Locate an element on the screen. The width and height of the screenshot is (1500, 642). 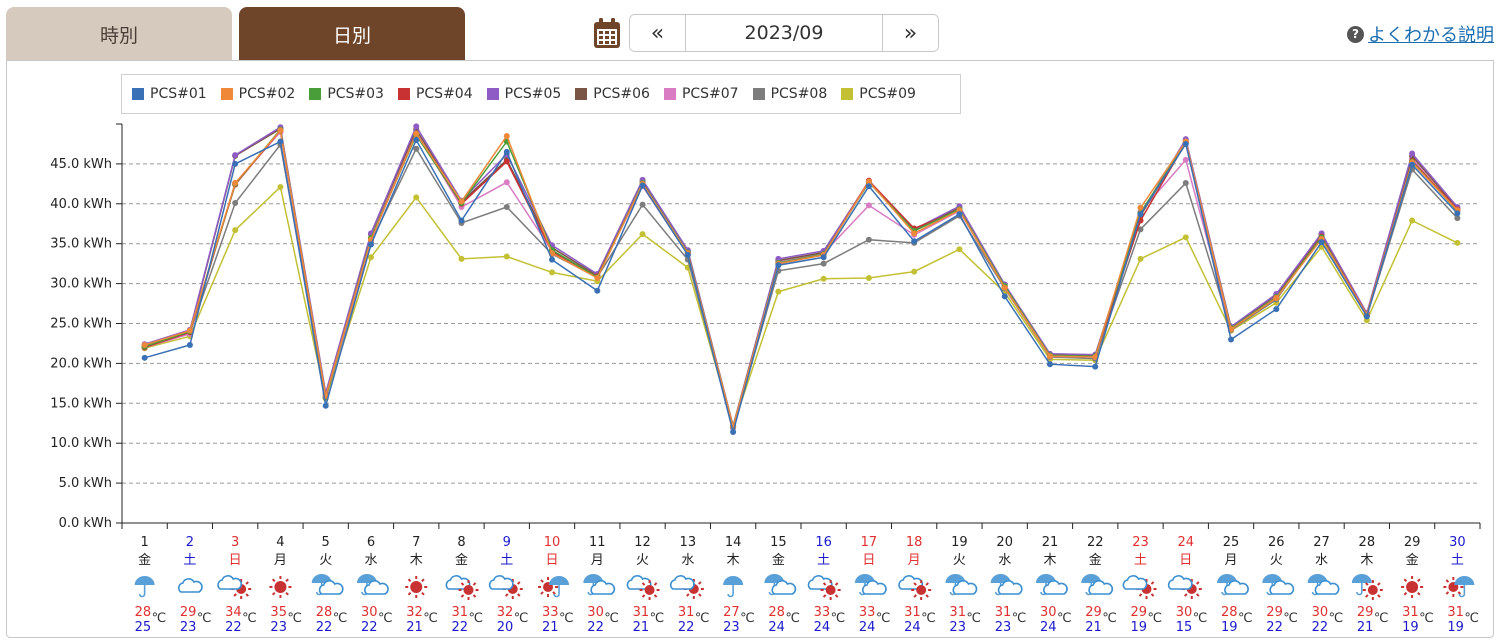
current-month-display: 2023/09 is located at coordinates (784, 33).